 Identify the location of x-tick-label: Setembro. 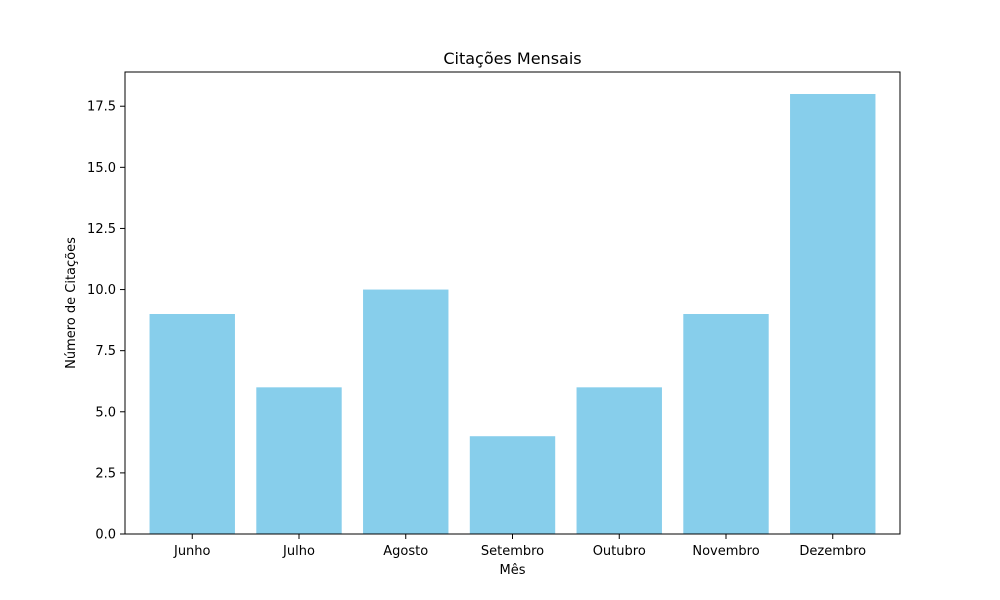
(512, 551).